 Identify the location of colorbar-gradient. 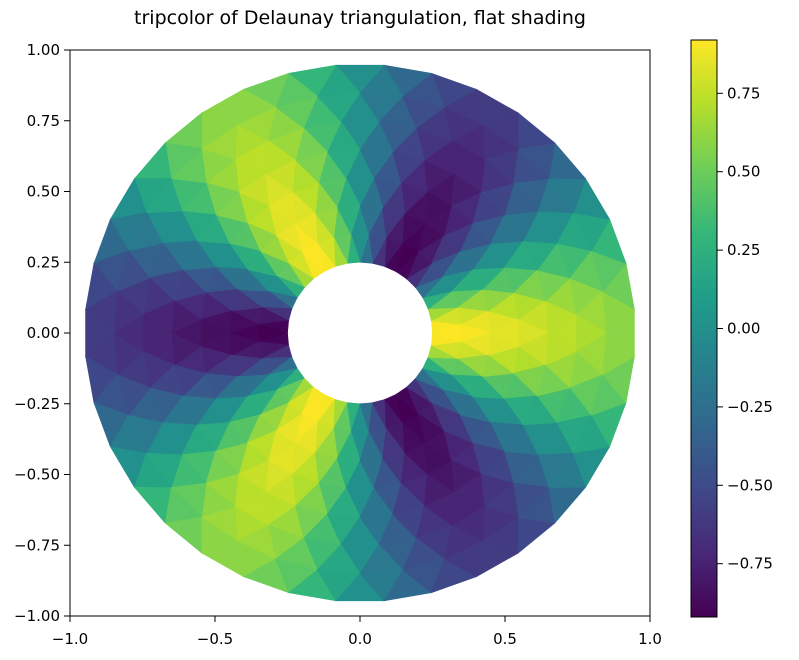
(704, 328).